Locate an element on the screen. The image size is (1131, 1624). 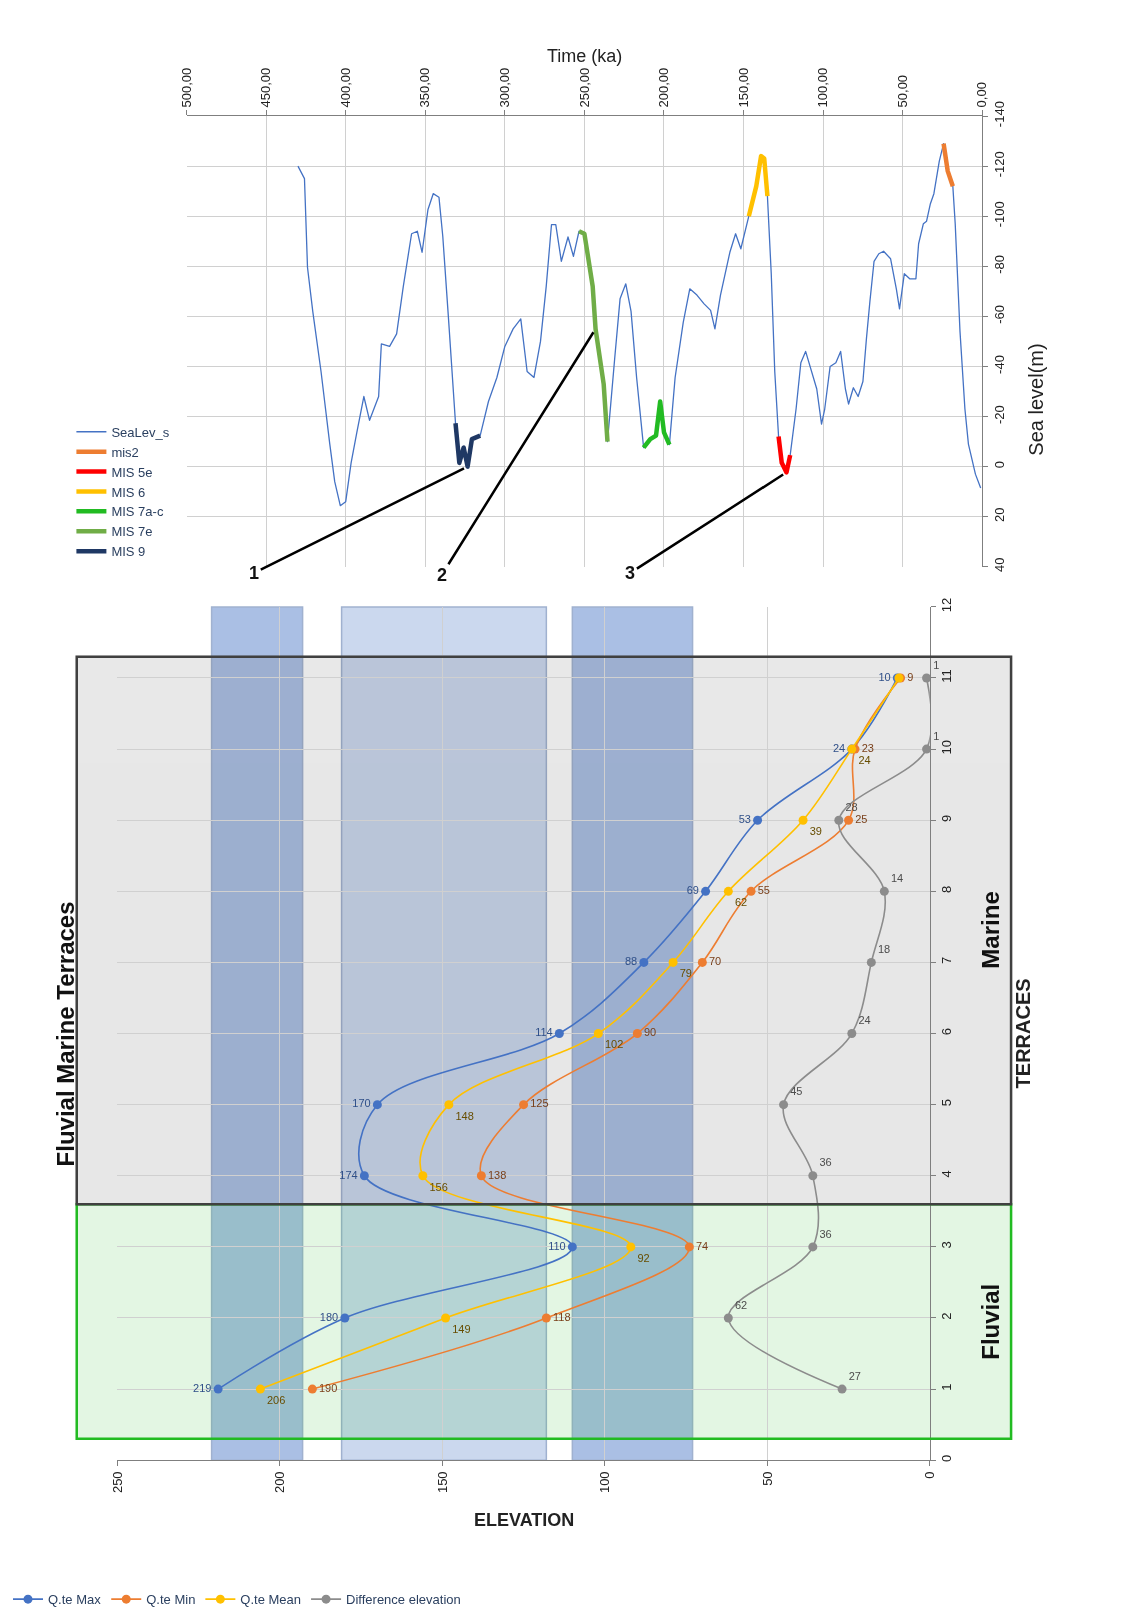
text: Fluvial Marine Terraces is located at coordinates (66, 1034).